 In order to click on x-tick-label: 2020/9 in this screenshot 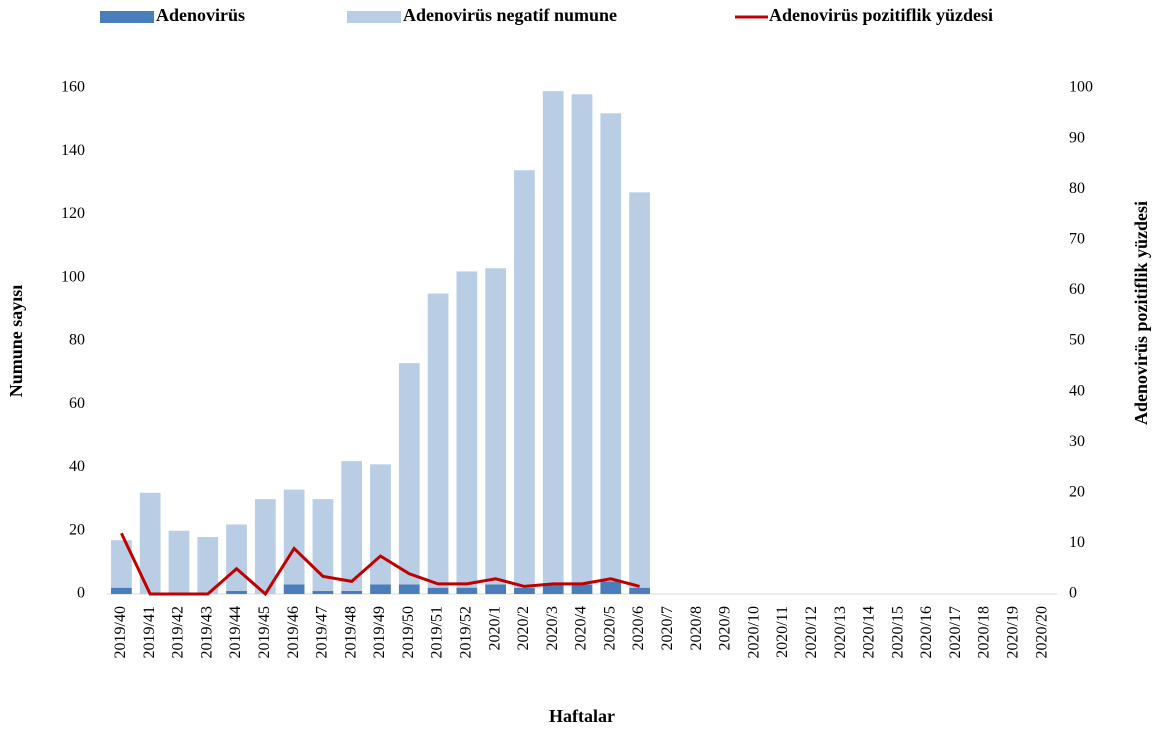, I will do `click(725, 628)`.